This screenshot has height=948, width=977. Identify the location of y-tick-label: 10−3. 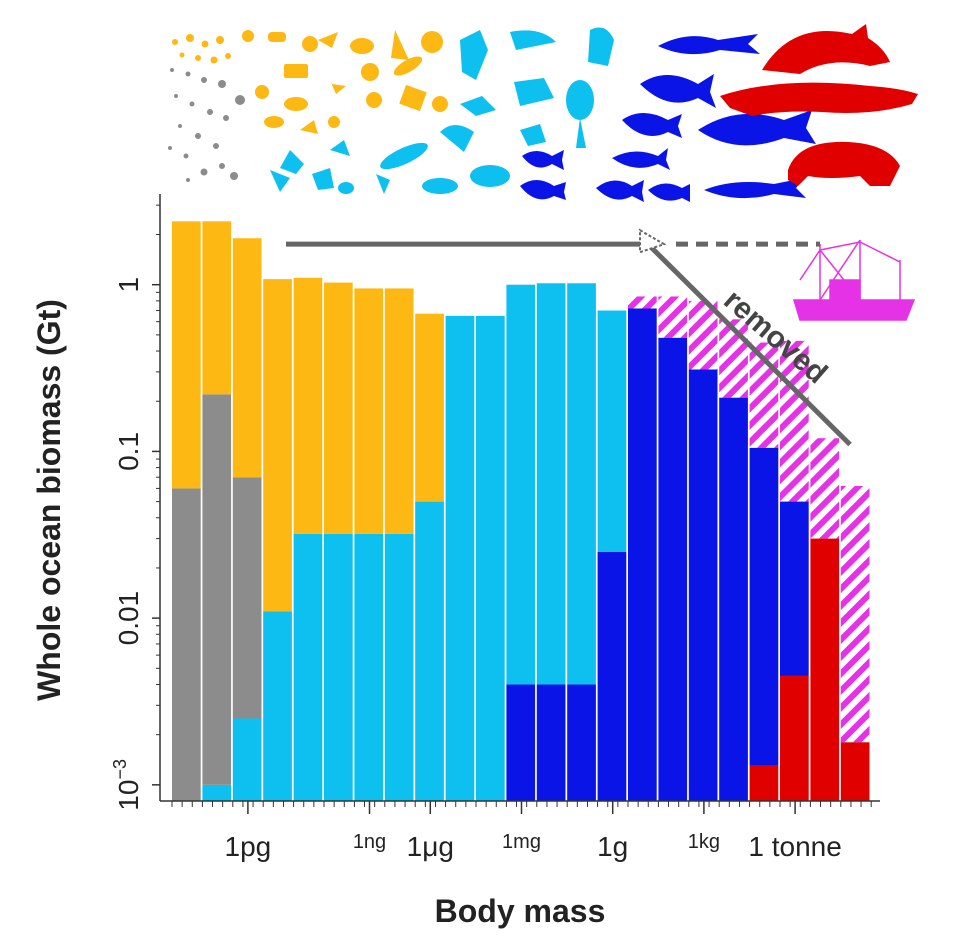
(127, 785).